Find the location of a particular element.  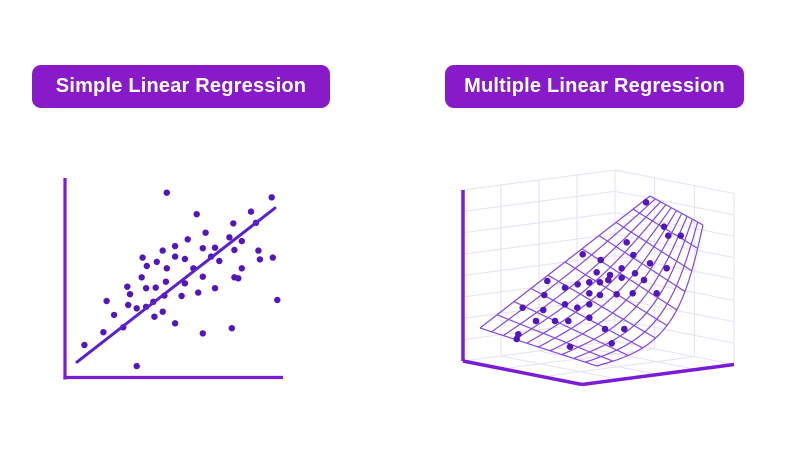

scatter-points-3d is located at coordinates (598, 274).